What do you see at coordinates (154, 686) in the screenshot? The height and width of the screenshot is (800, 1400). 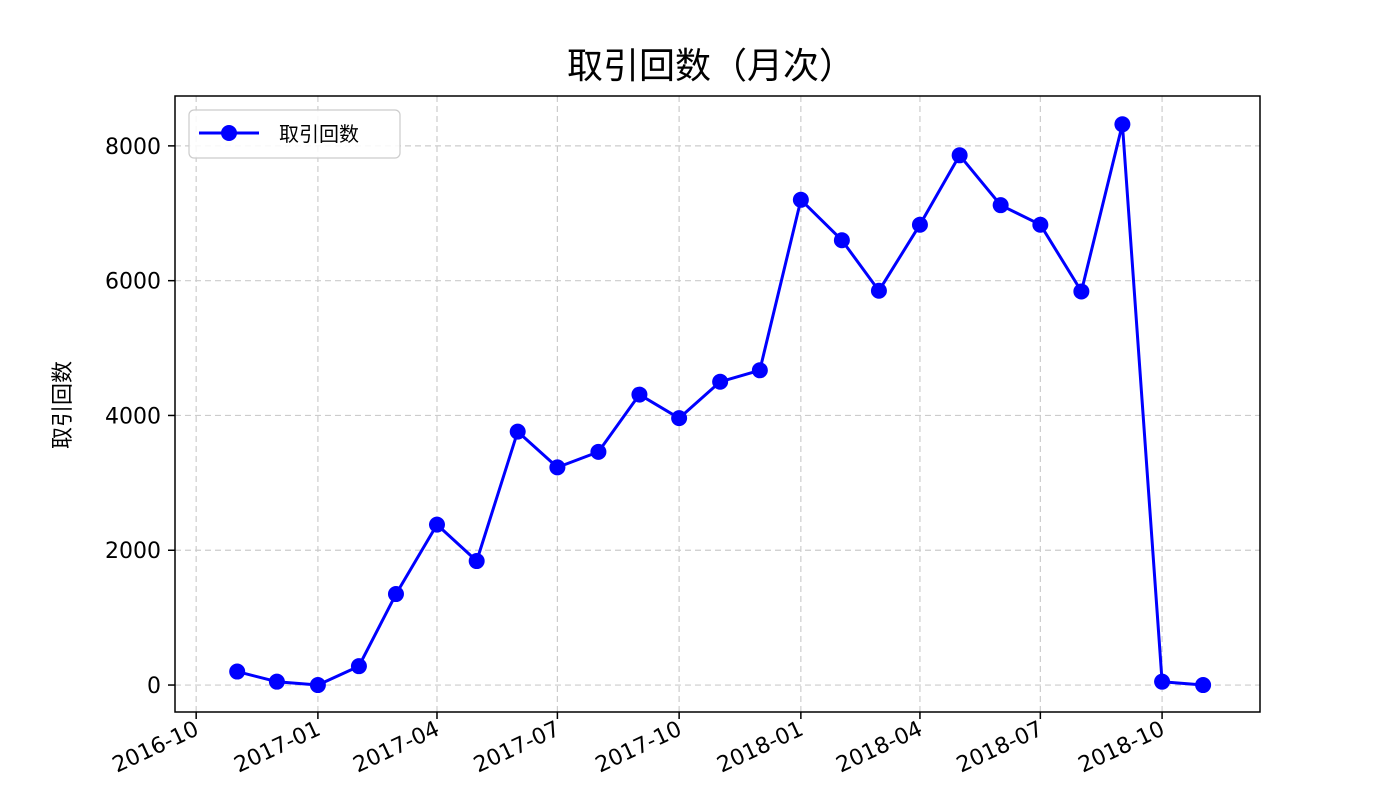 I see `y-tick-label: 0` at bounding box center [154, 686].